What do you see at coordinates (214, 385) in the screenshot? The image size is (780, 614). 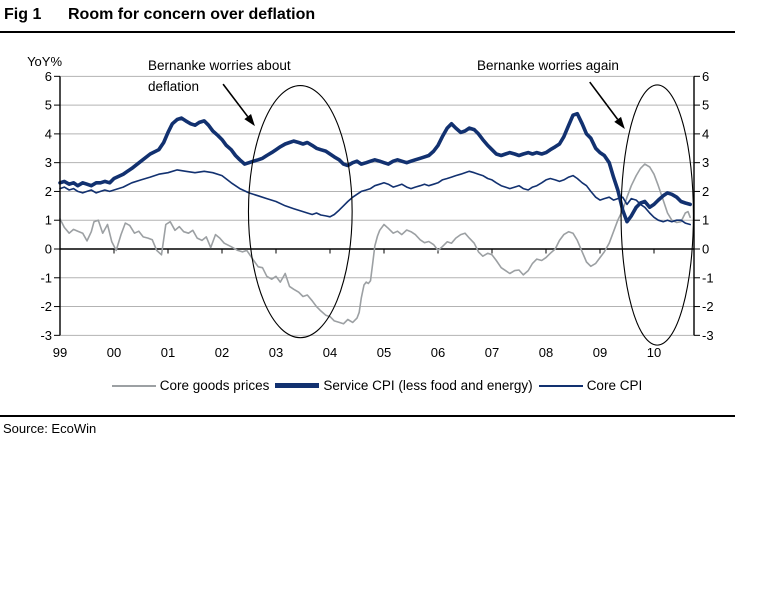 I see `legend-label: Core goods prices` at bounding box center [214, 385].